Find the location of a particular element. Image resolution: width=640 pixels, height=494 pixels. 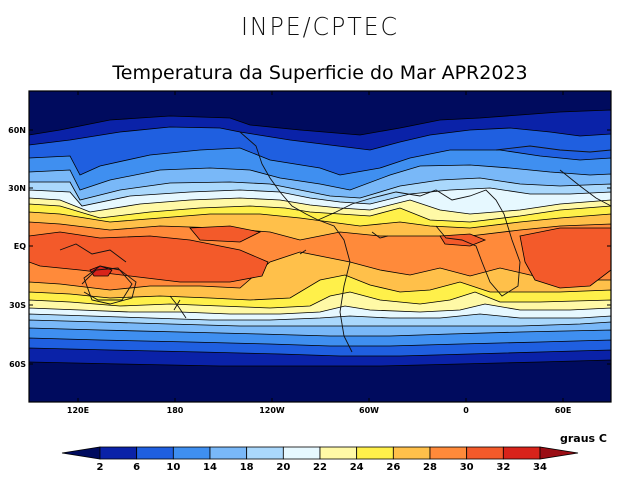

warm-patch-30-32-west-pacific is located at coordinates (149, 257).